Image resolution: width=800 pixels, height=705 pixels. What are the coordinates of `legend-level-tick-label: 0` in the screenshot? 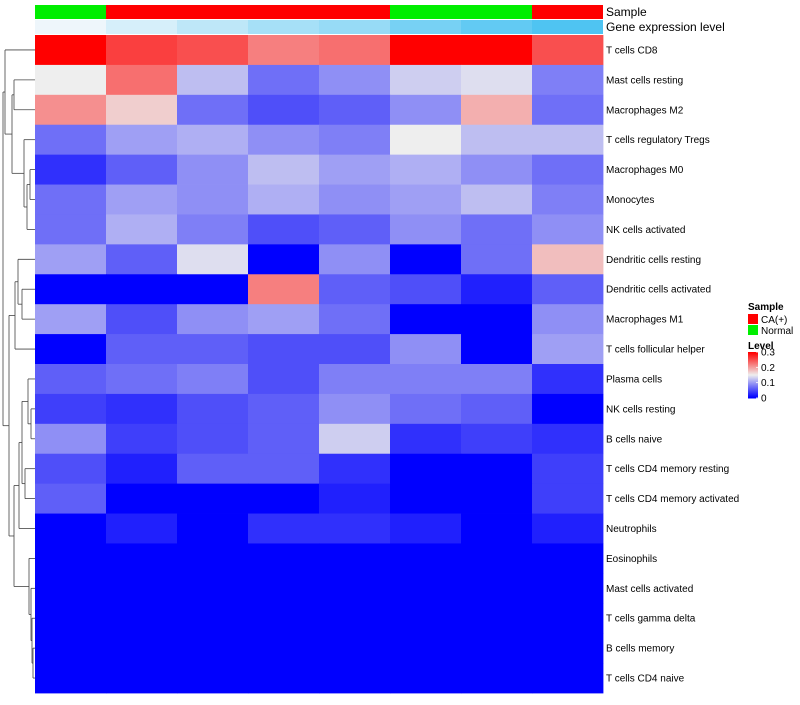 It's located at (764, 399).